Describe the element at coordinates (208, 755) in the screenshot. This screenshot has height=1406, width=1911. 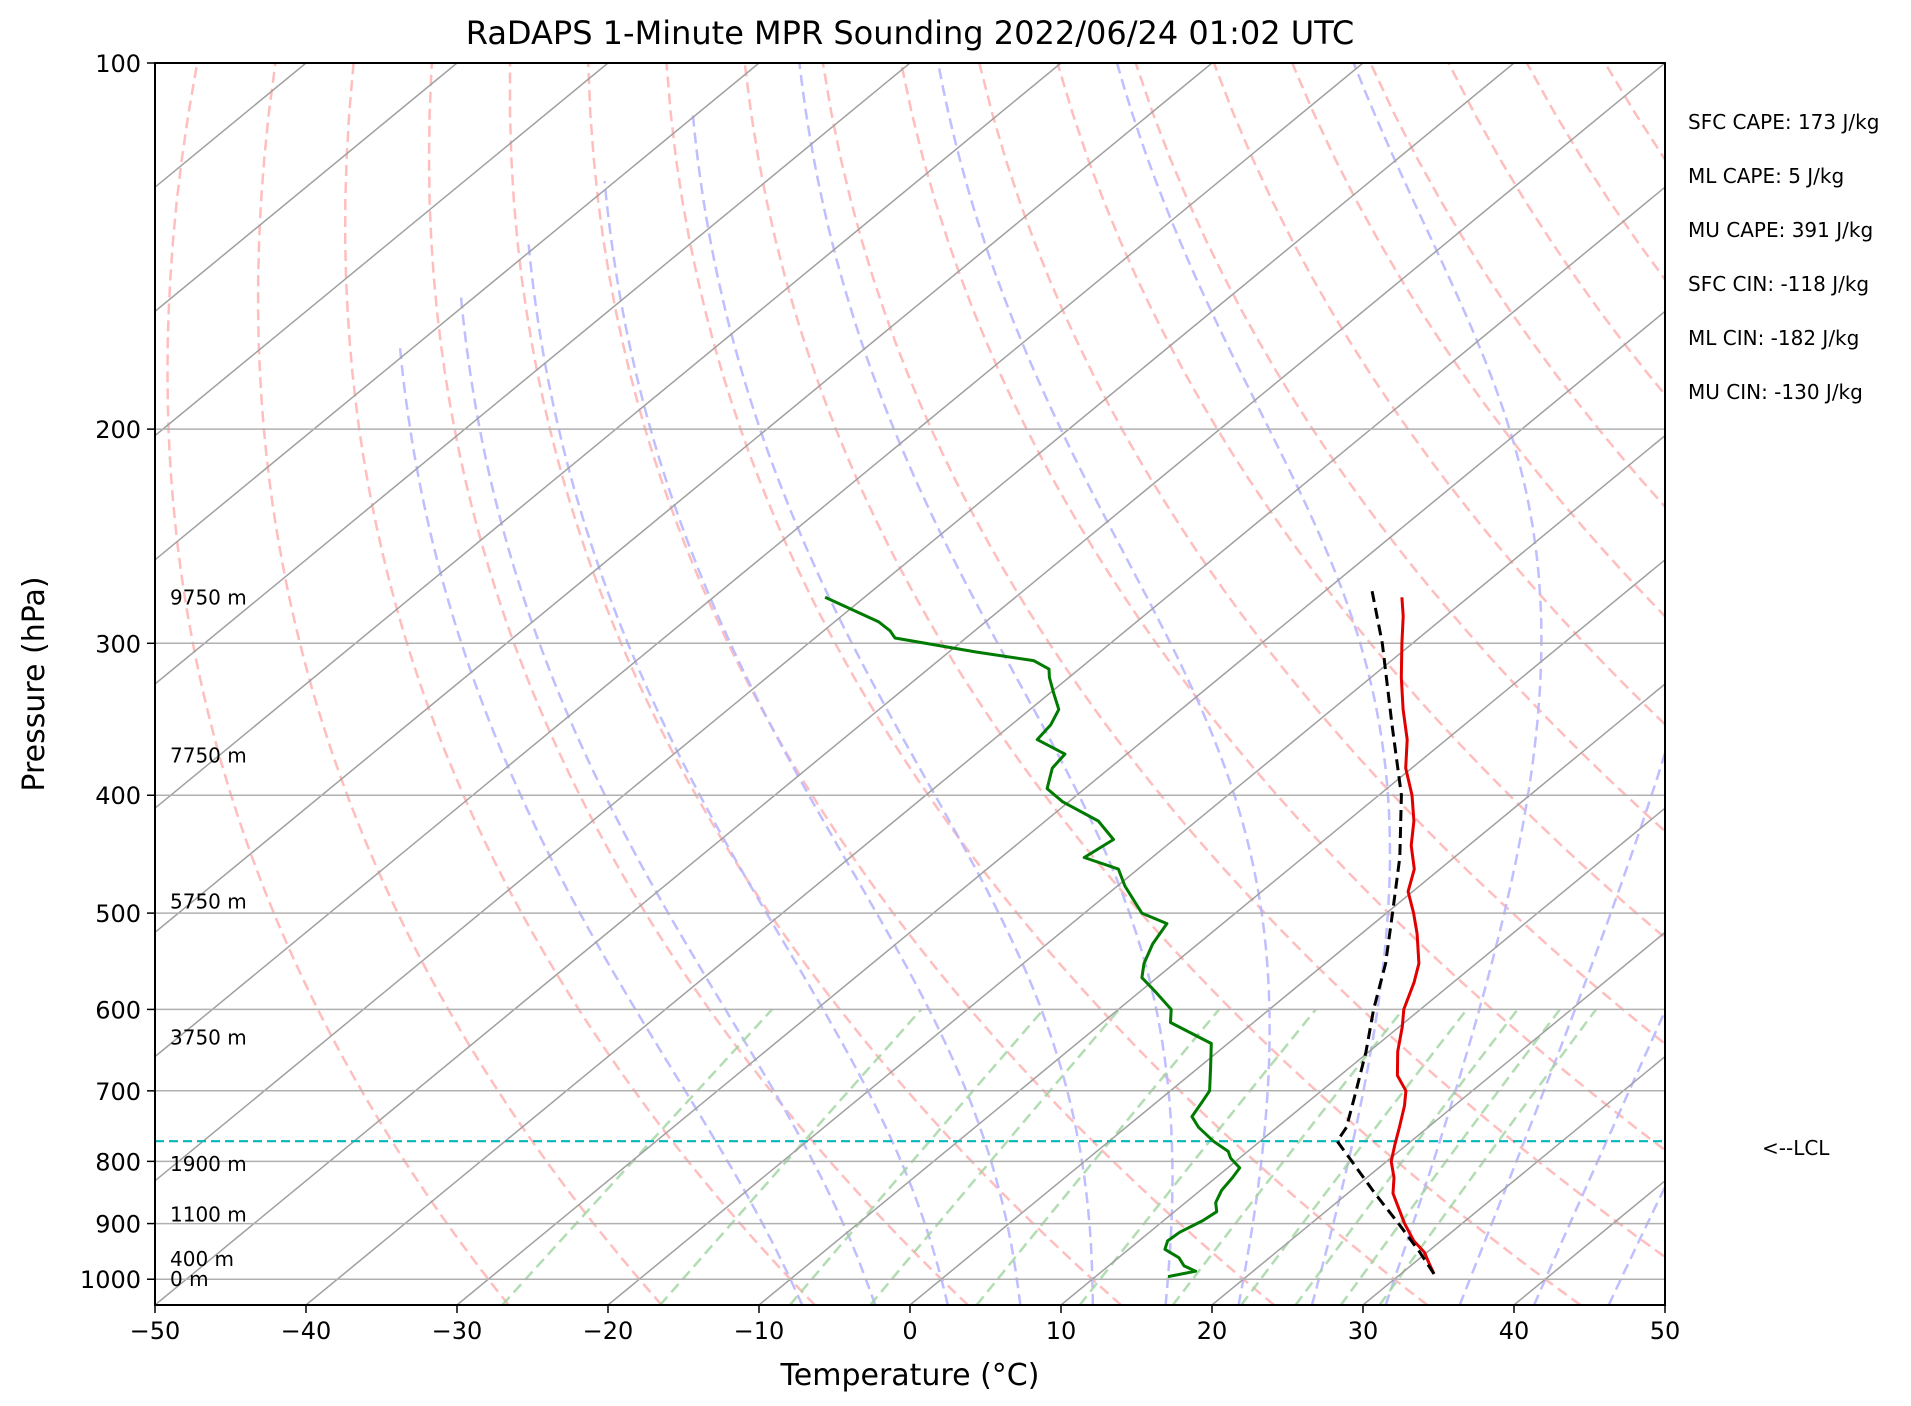
I see `height-label: 7750 m` at that location.